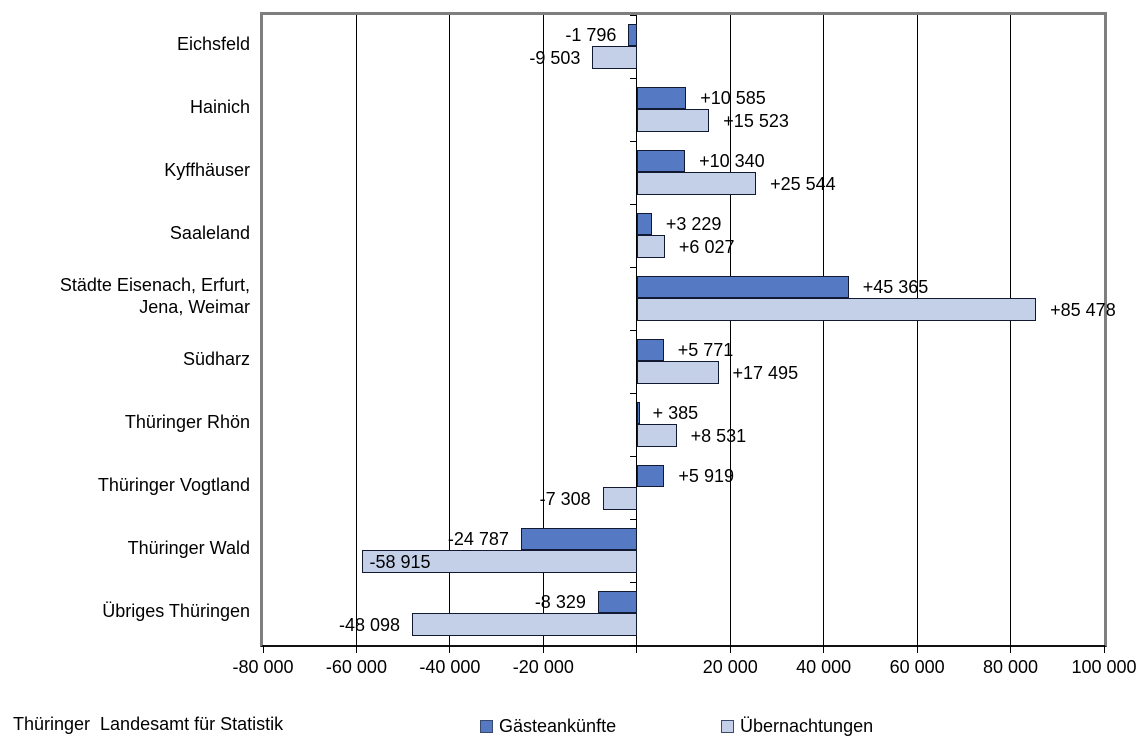 This screenshot has width=1148, height=746. What do you see at coordinates (543, 667) in the screenshot?
I see `x-tick-label: -20 000` at bounding box center [543, 667].